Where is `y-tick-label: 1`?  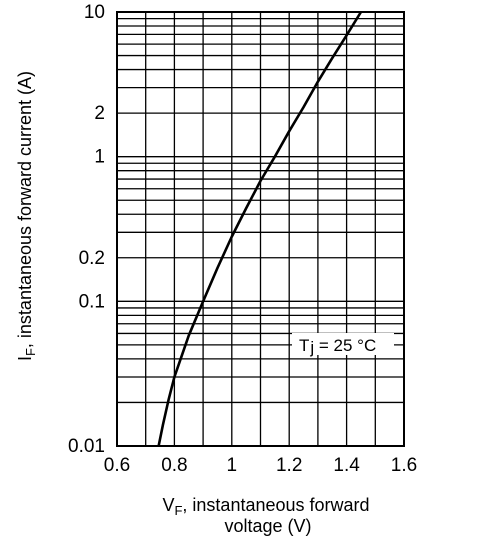 y-tick-label: 1 is located at coordinates (99, 157).